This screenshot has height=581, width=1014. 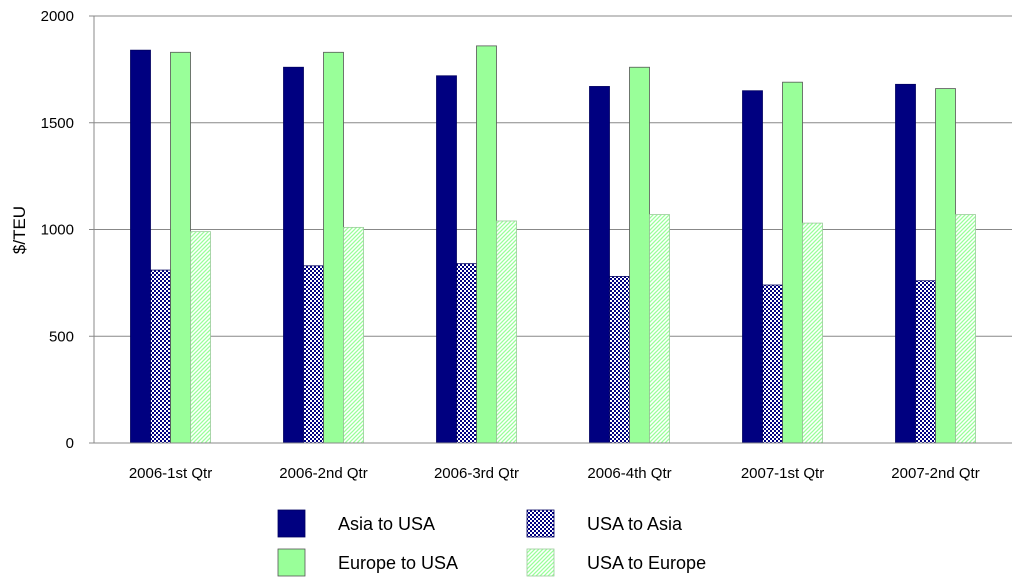 I want to click on bar-asia-to-usa-2006-2nd-qtr, so click(x=293, y=255).